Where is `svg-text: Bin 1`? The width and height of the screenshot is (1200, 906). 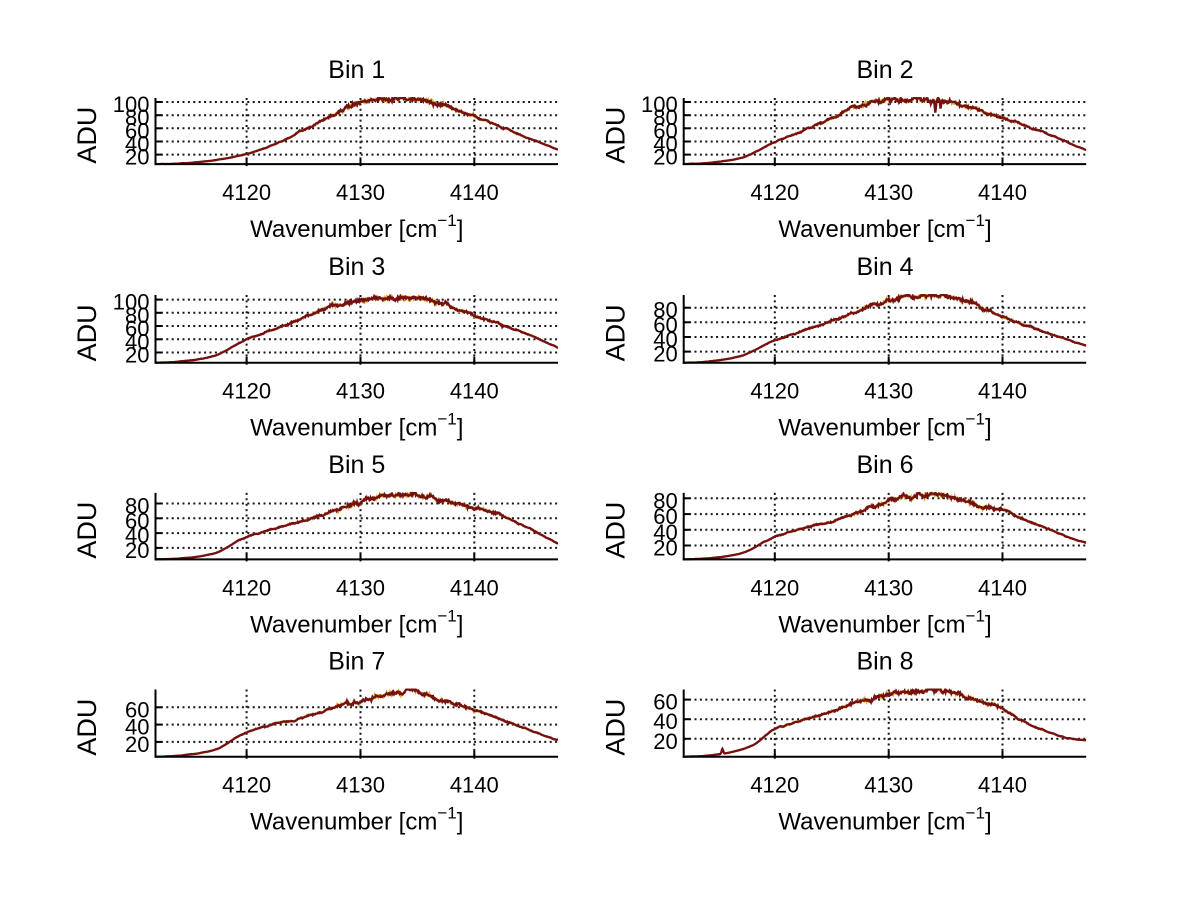
svg-text: Bin 1 is located at coordinates (356, 70).